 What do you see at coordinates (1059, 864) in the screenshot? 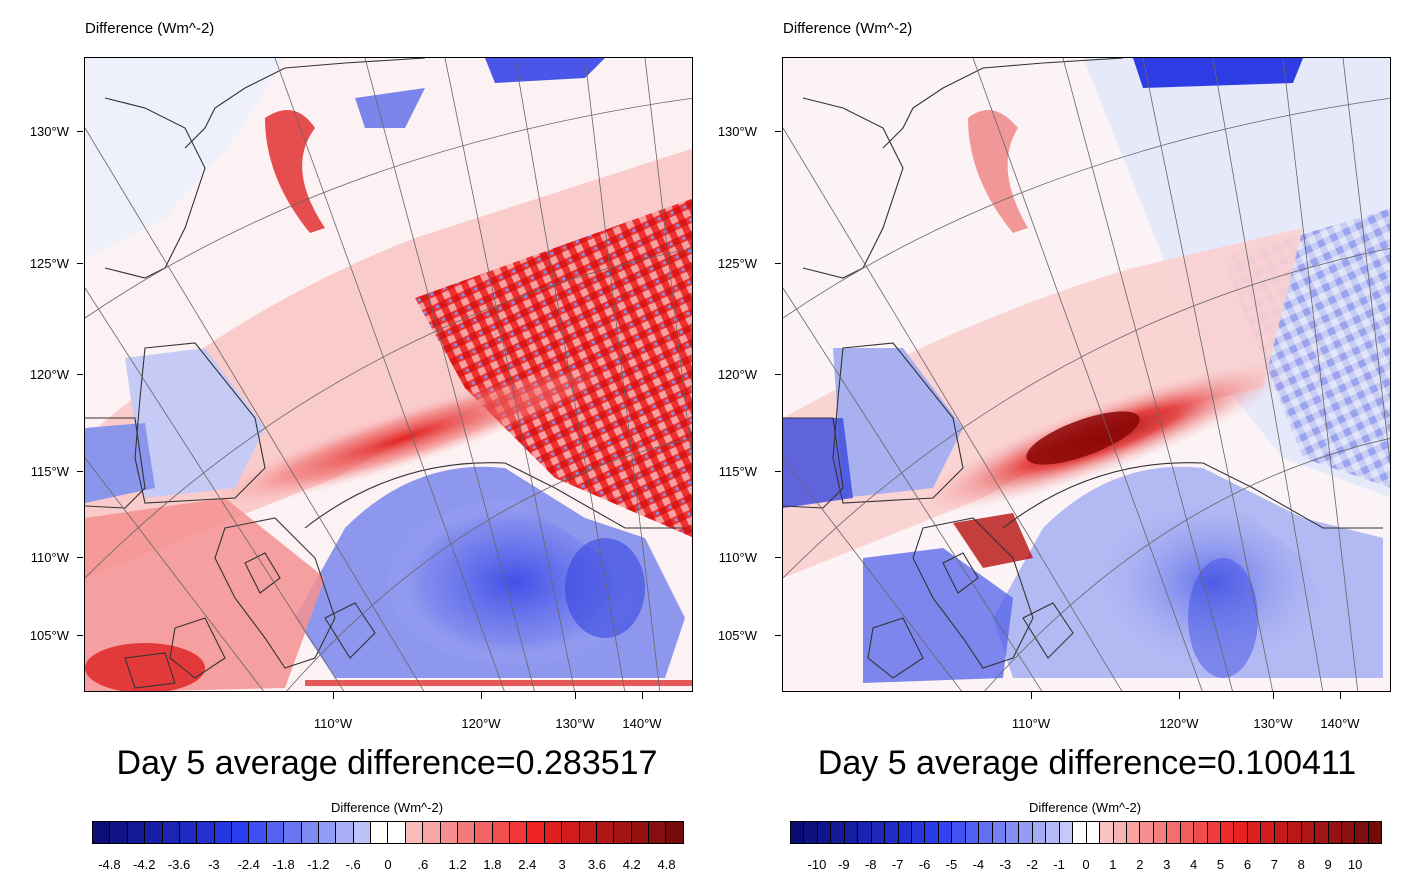
I see `colorbar-tick-label: -1` at bounding box center [1059, 864].